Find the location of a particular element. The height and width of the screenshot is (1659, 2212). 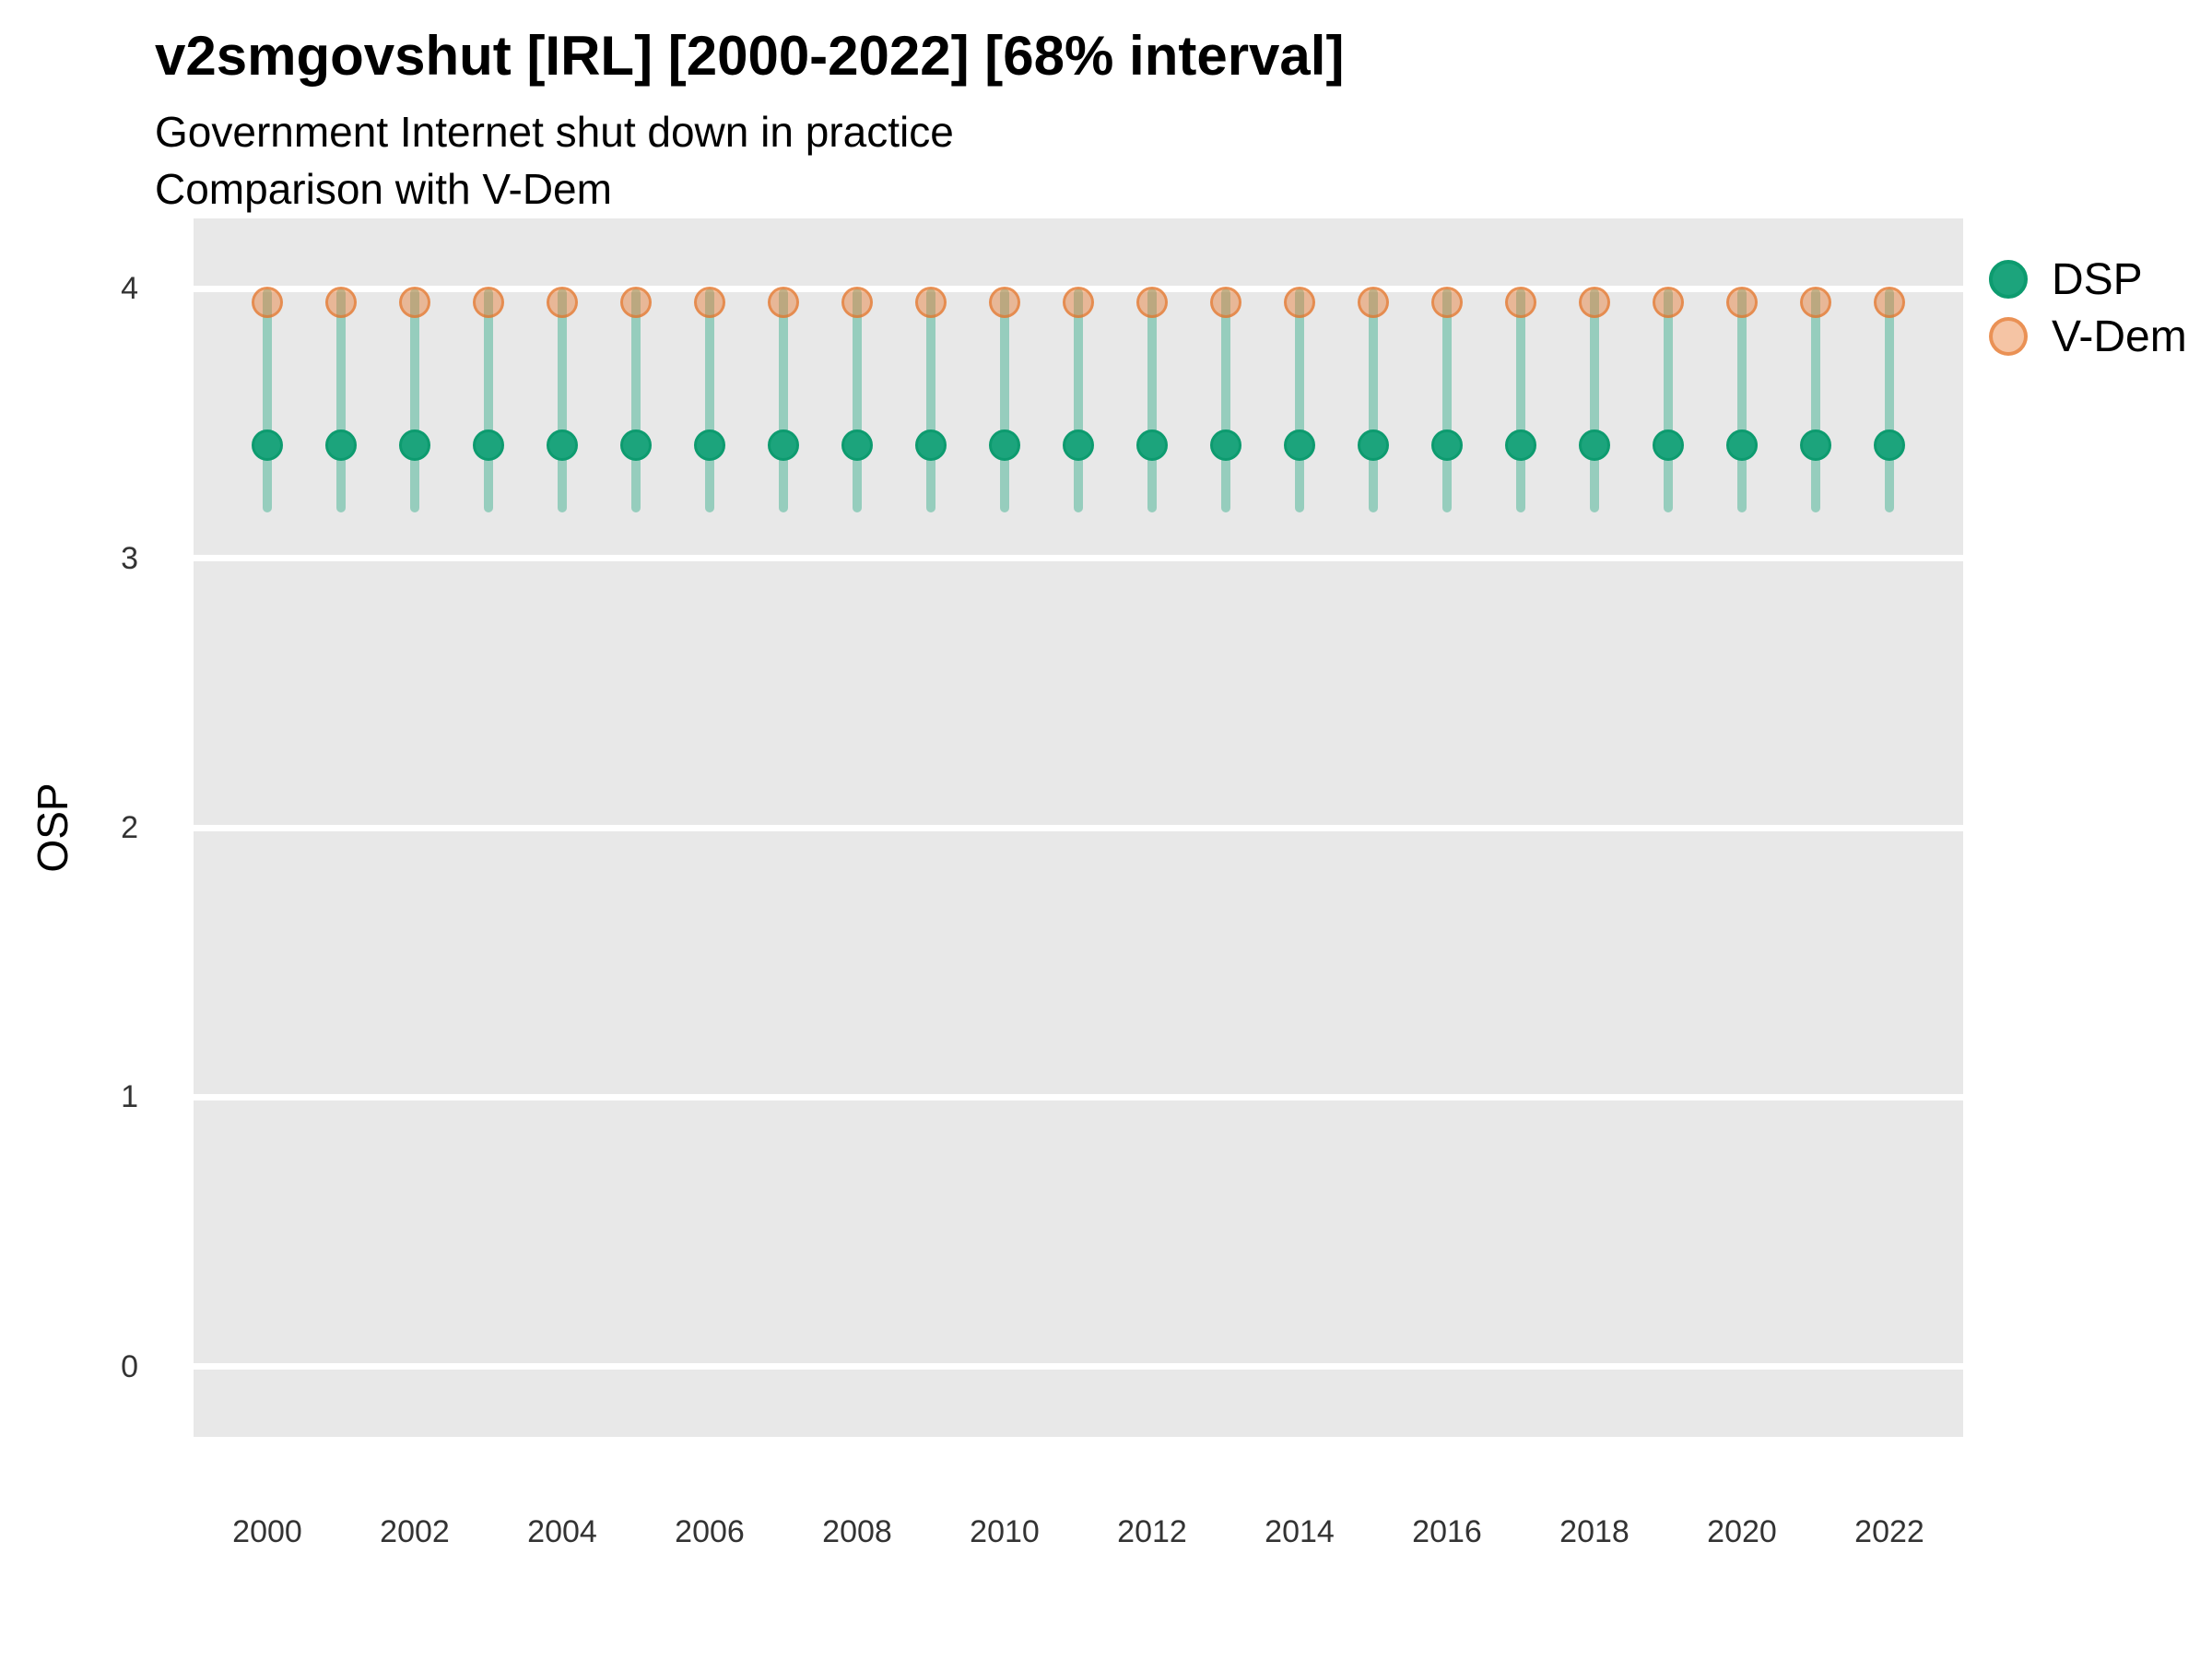

y-tick-label: 1 is located at coordinates (129, 1097).